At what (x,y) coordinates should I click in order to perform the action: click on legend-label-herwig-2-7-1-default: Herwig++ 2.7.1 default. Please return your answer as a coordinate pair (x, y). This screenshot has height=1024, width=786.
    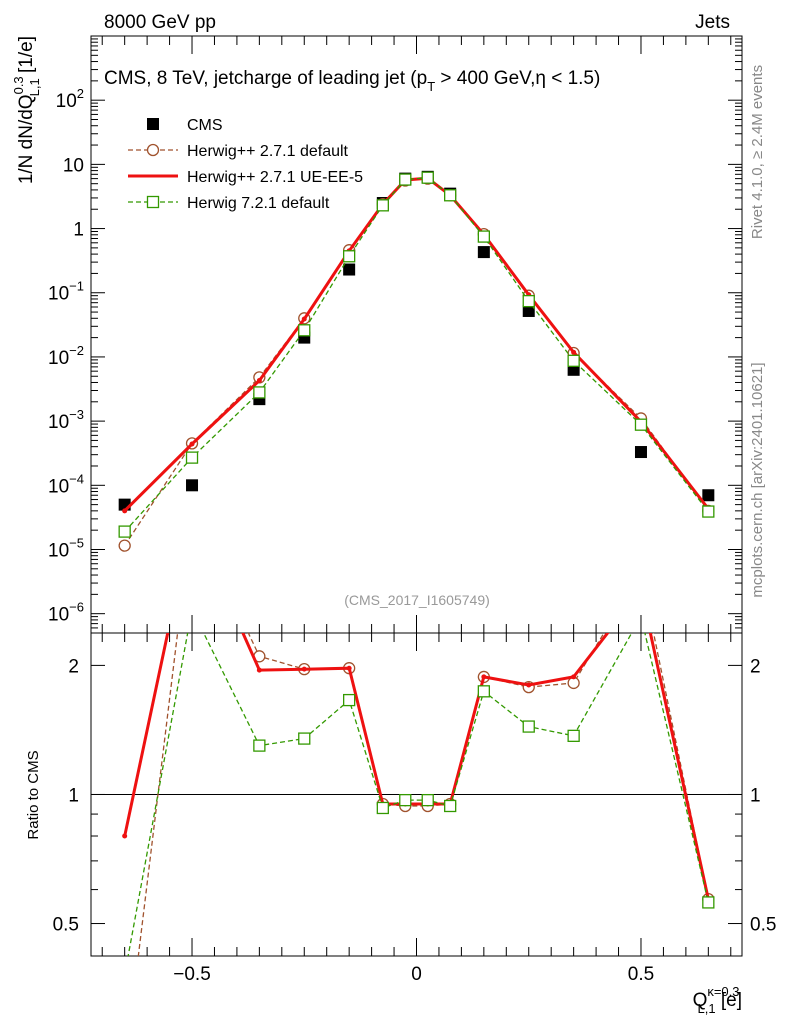
    Looking at the image, I should click on (268, 151).